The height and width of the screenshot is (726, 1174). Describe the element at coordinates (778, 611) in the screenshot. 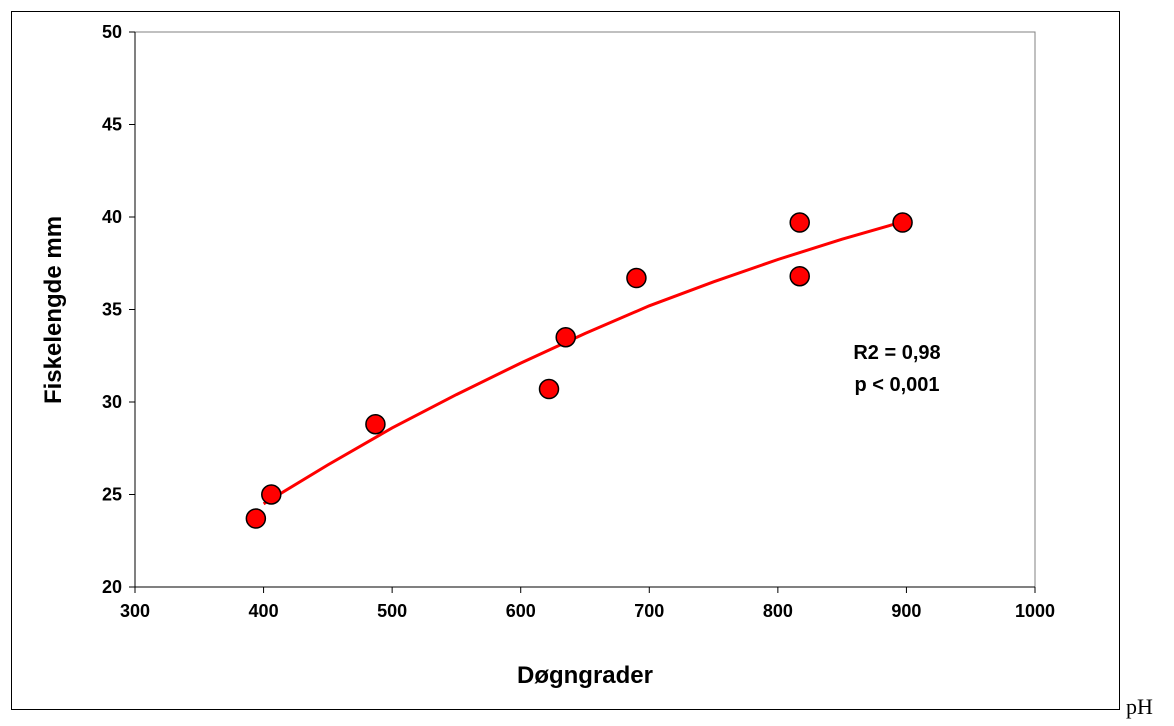

I see `x-tick-label: 800` at that location.